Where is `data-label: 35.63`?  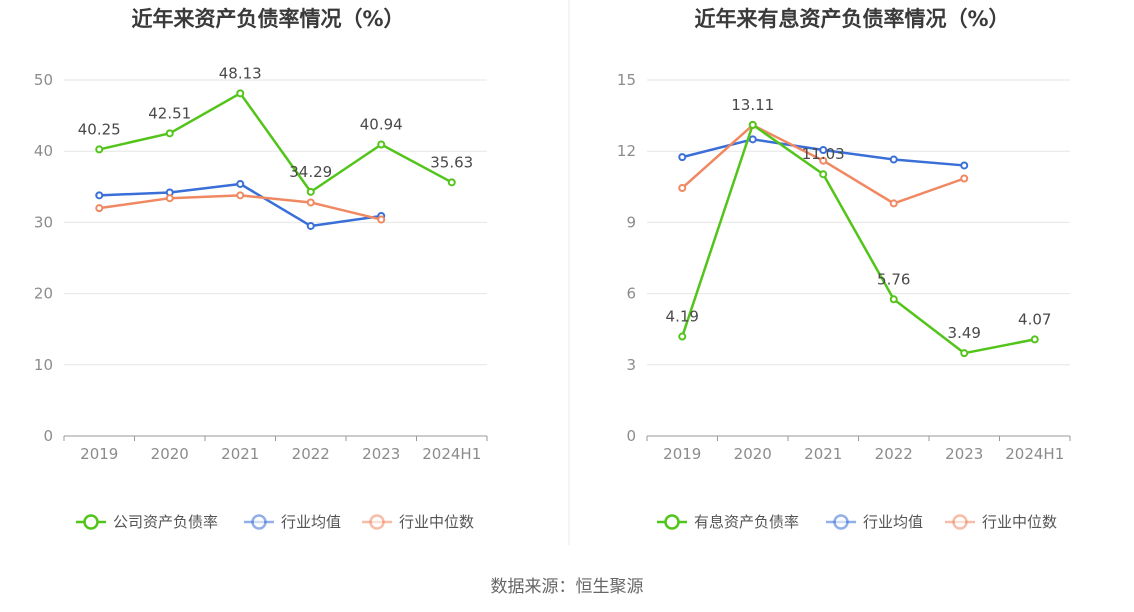 data-label: 35.63 is located at coordinates (451, 162).